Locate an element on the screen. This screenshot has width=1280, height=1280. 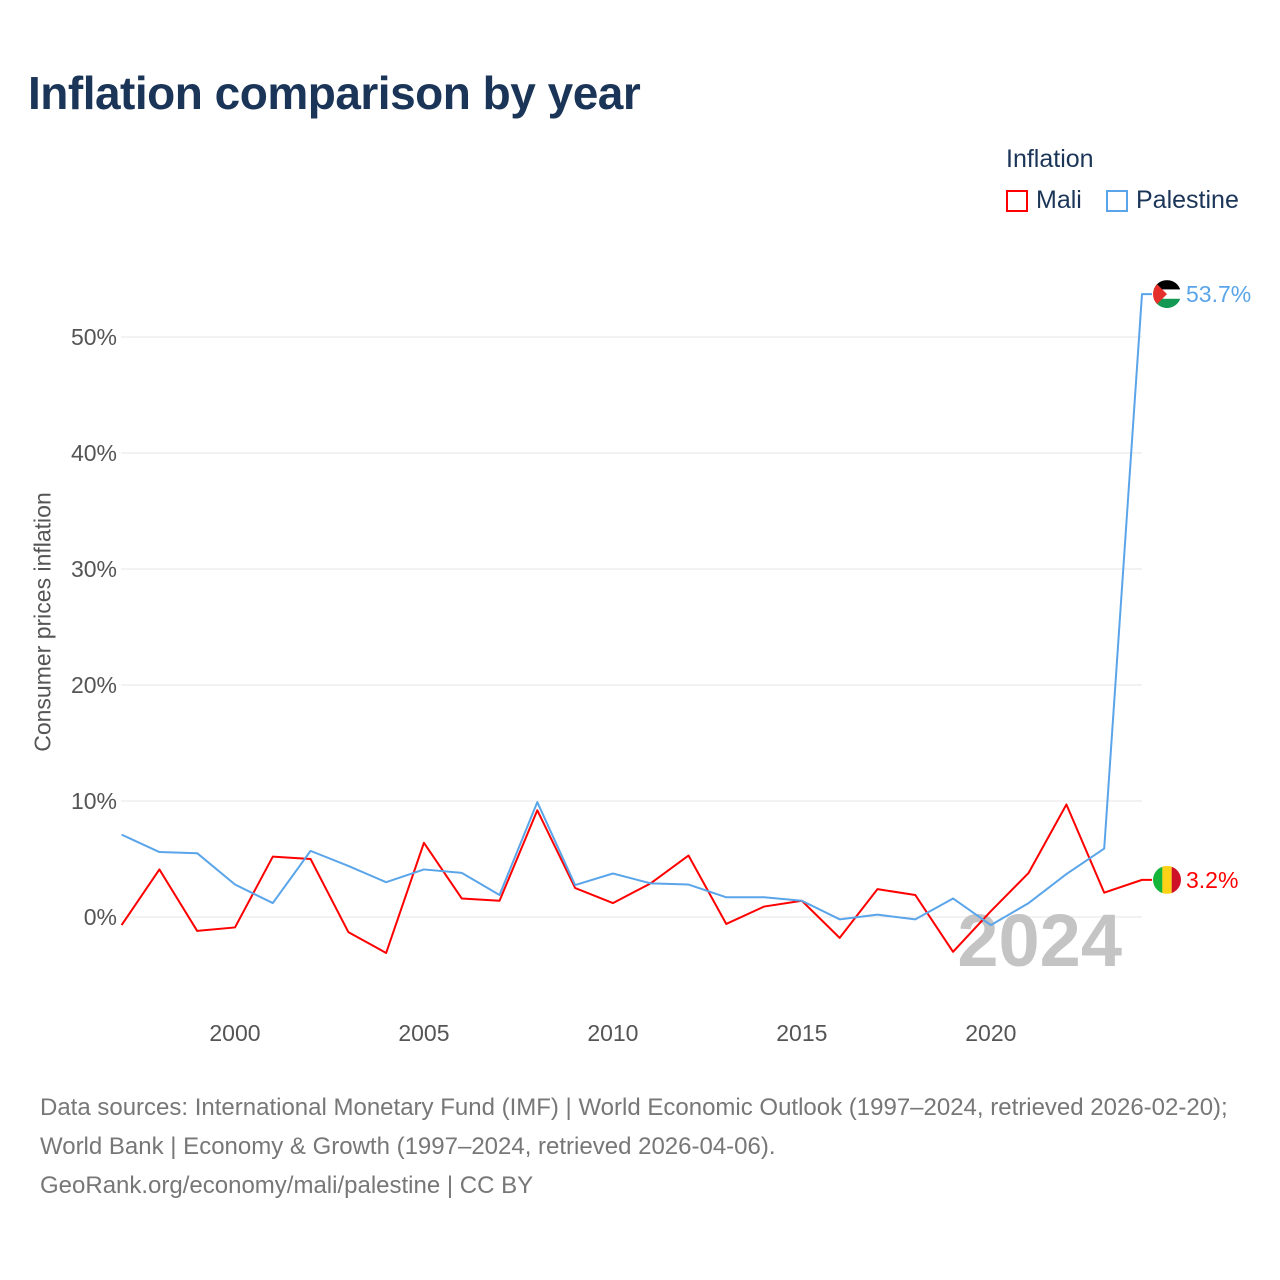
legend-label: Palestine is located at coordinates (1187, 200).